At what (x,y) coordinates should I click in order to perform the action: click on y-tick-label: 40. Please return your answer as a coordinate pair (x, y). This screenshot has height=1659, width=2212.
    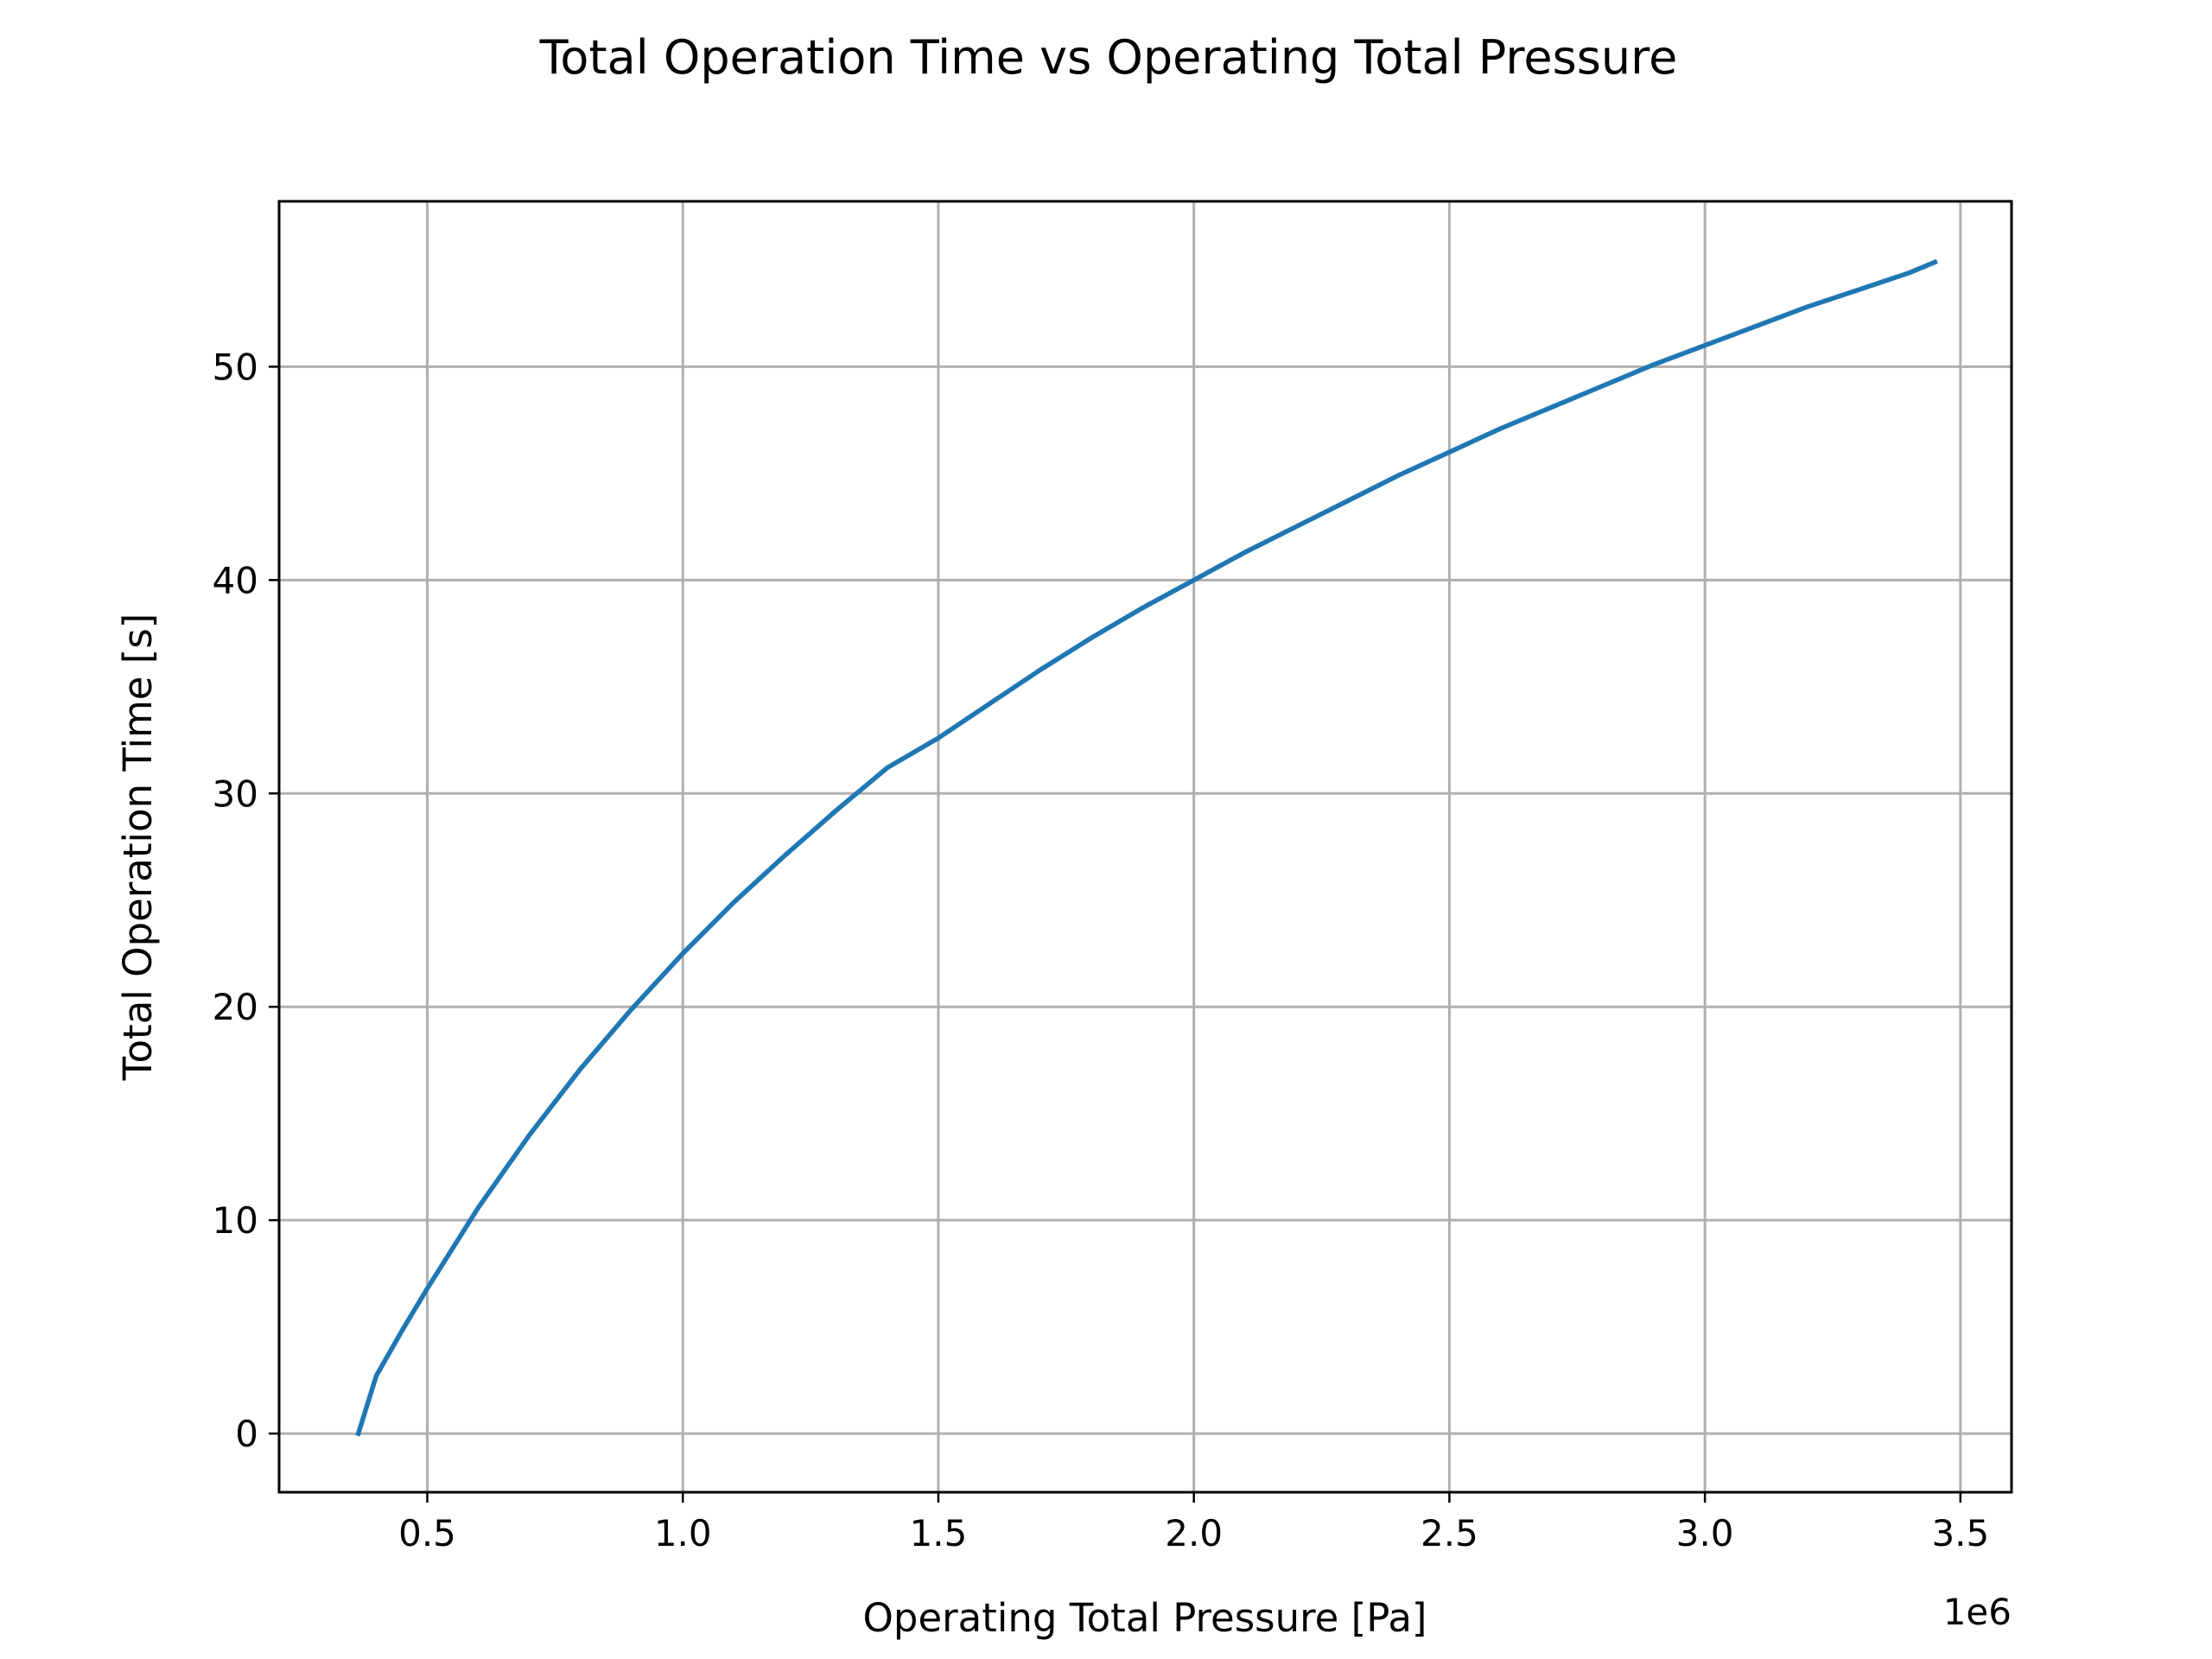
    Looking at the image, I should click on (235, 580).